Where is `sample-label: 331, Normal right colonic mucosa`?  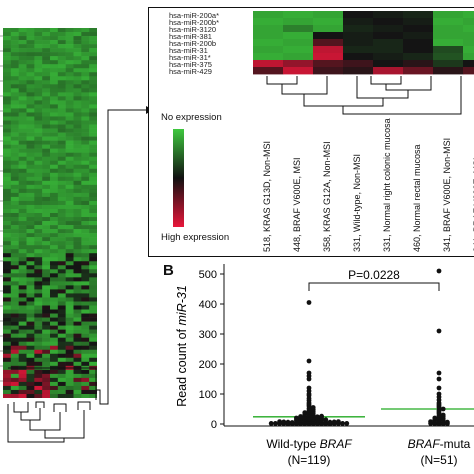 sample-label: 331, Normal right colonic mucosa is located at coordinates (387, 185).